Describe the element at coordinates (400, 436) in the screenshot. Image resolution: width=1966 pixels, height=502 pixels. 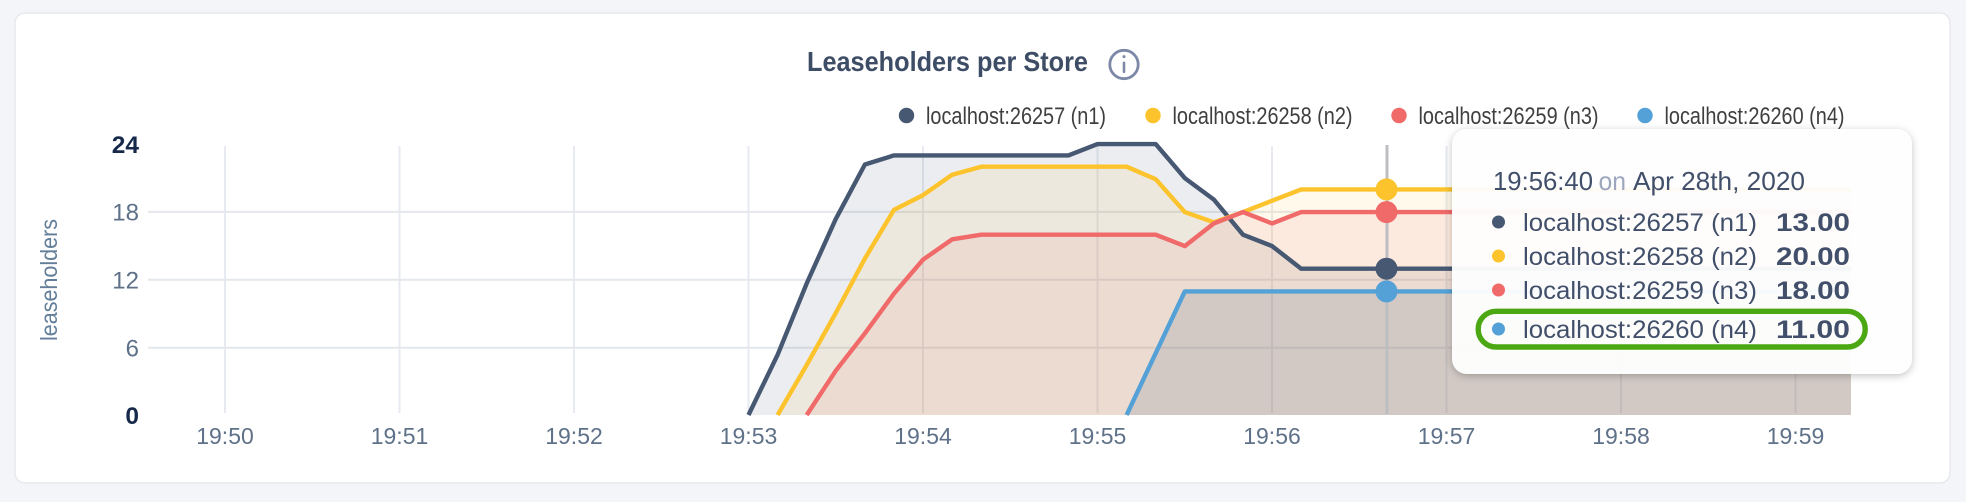
I see `svg-text: 19:51` at that location.